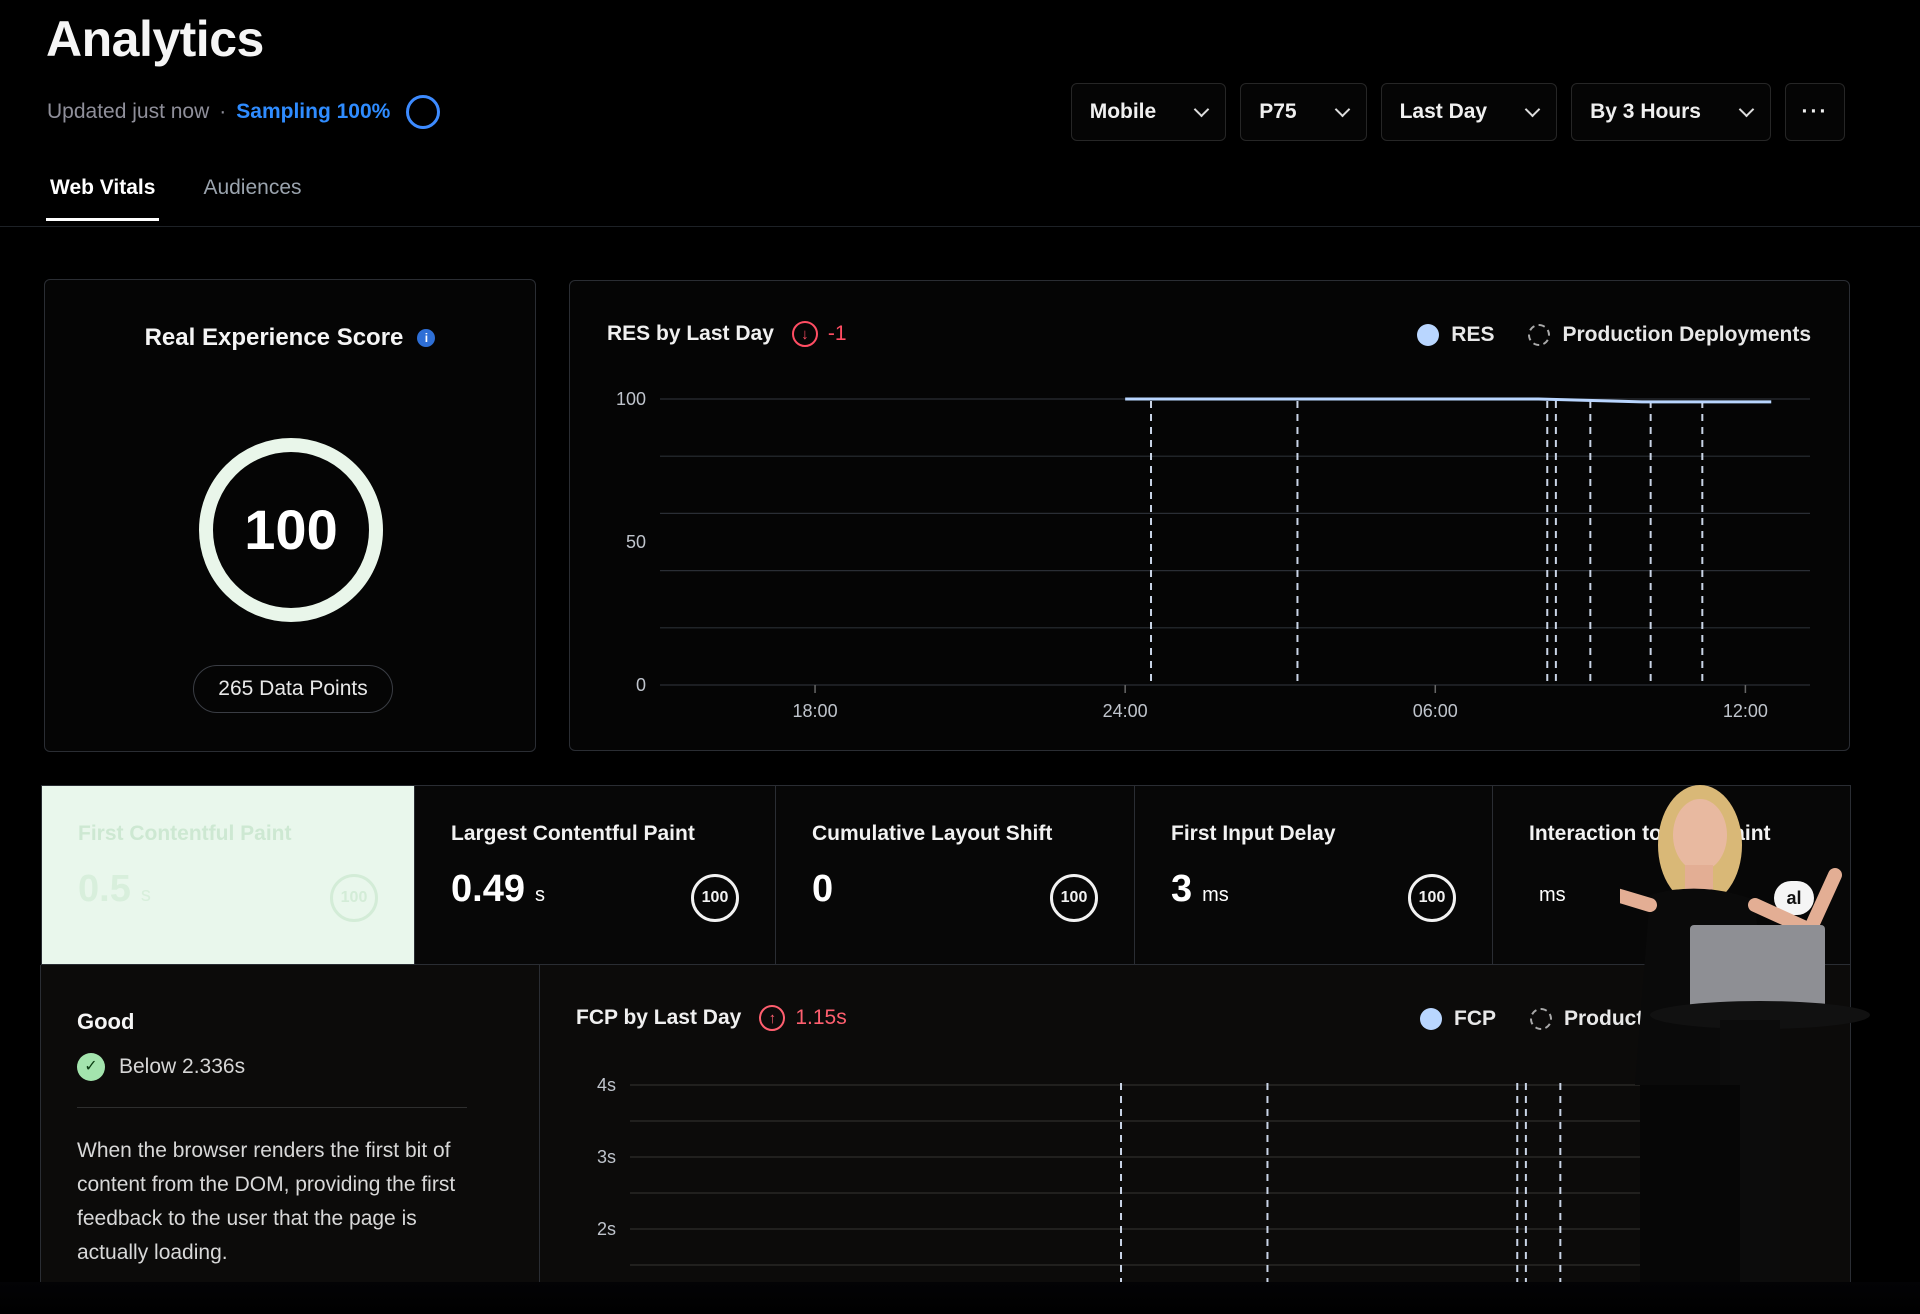 Image resolution: width=1920 pixels, height=1314 pixels. I want to click on metric-fcp: First Contentful Paint 0.5 s 100, so click(228, 875).